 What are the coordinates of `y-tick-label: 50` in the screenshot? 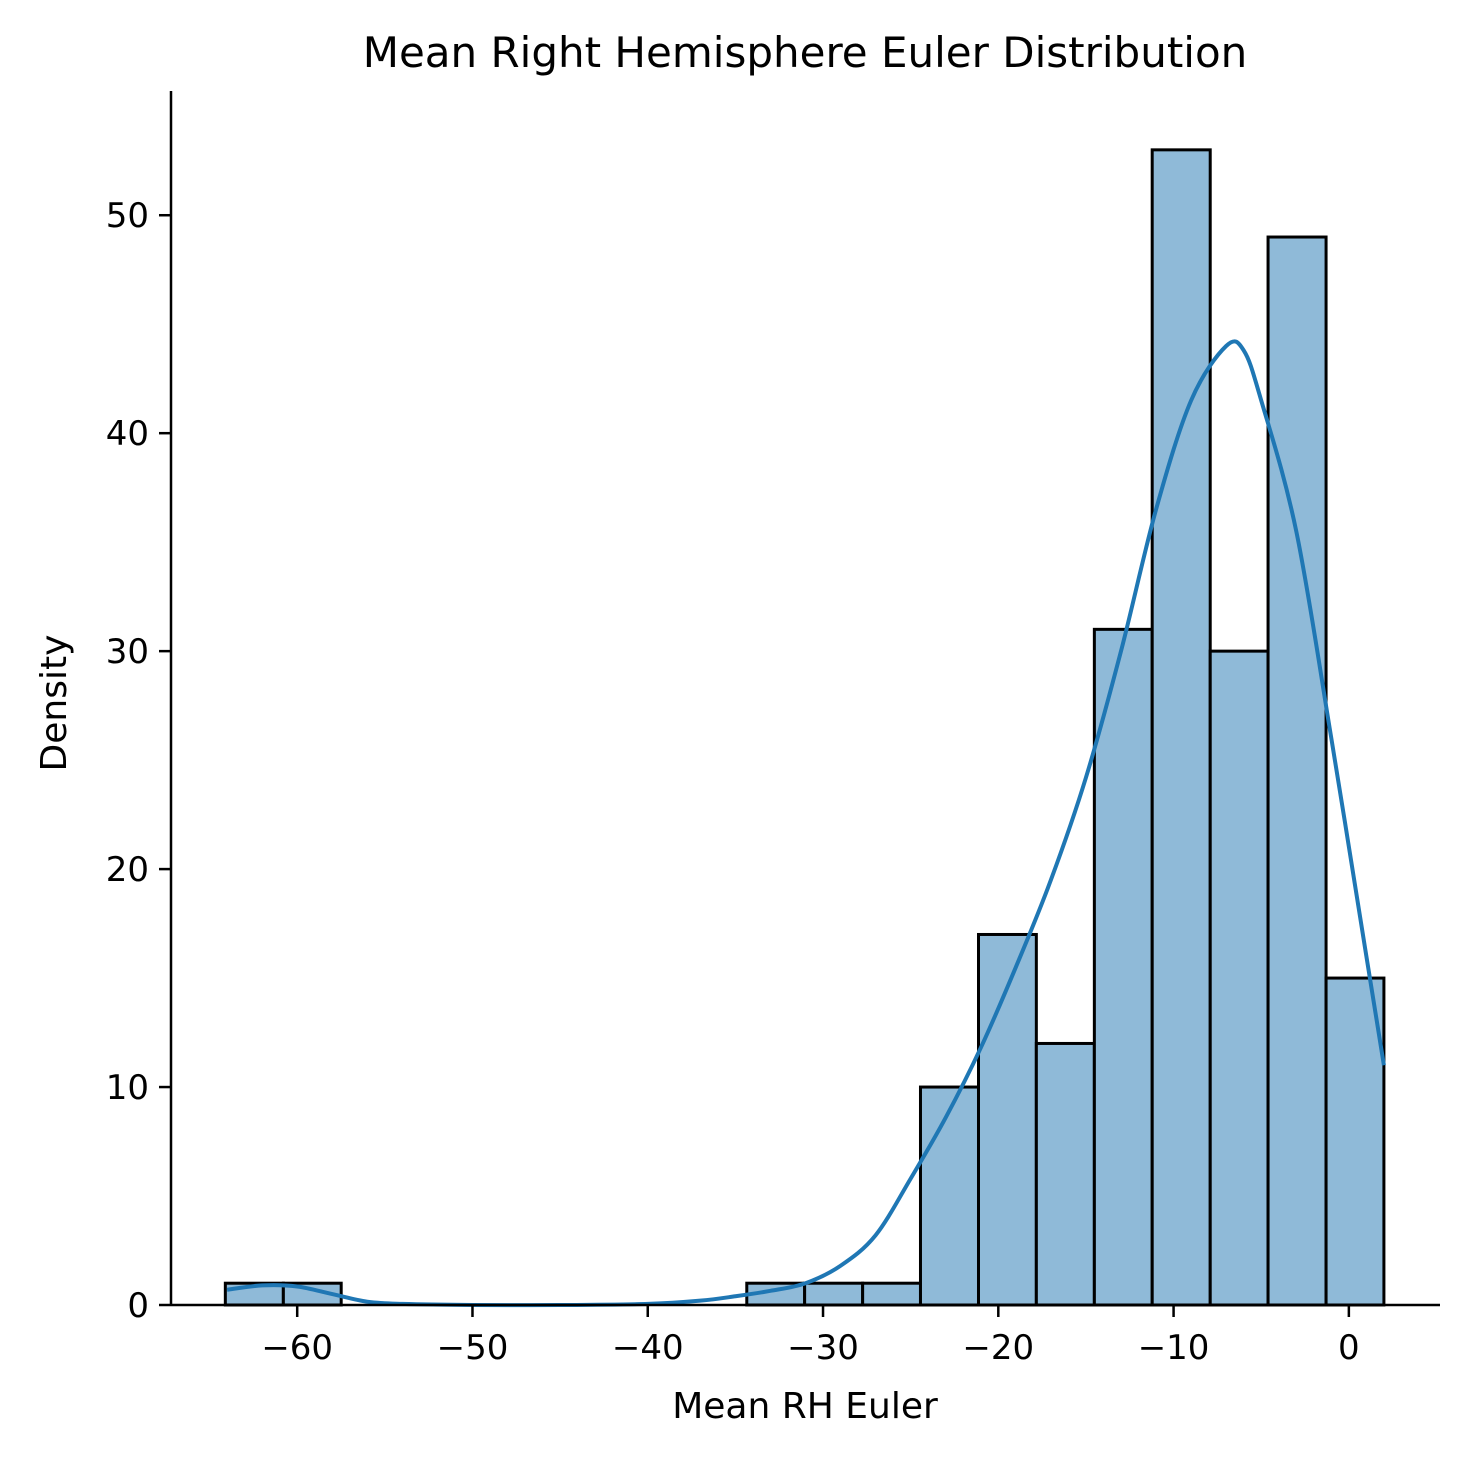 It's located at (127, 216).